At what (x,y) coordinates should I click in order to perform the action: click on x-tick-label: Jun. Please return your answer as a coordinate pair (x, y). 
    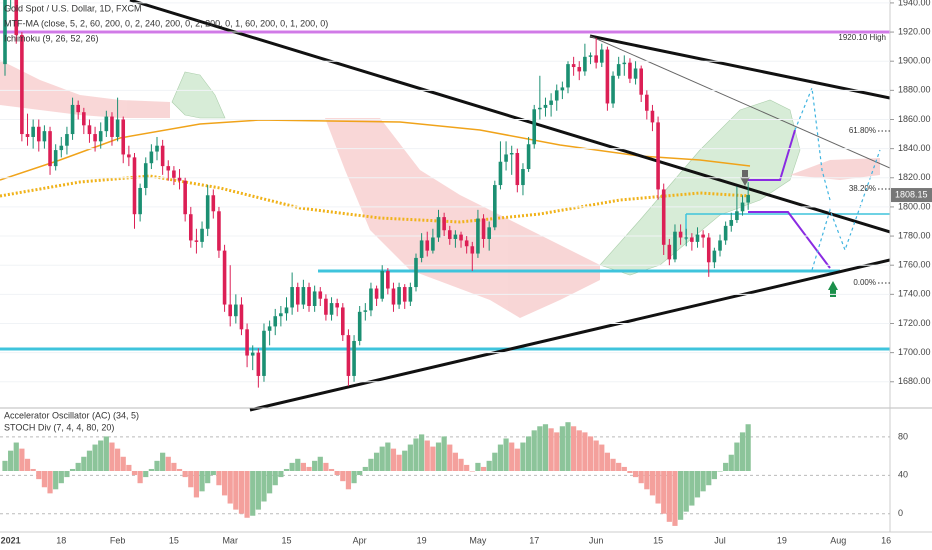
    Looking at the image, I should click on (596, 540).